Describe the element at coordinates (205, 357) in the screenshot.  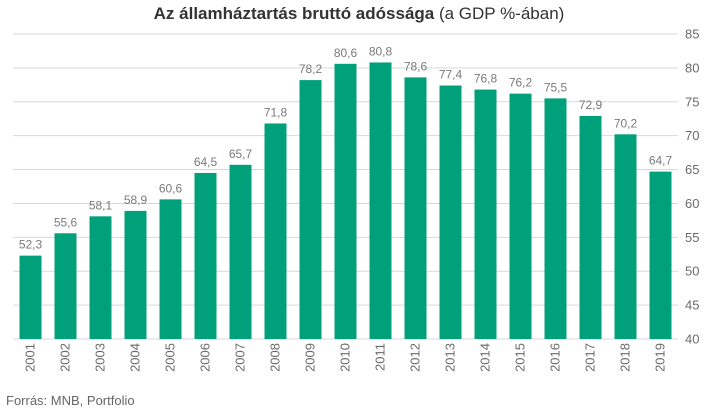
I see `x-tick-label: 2006` at that location.